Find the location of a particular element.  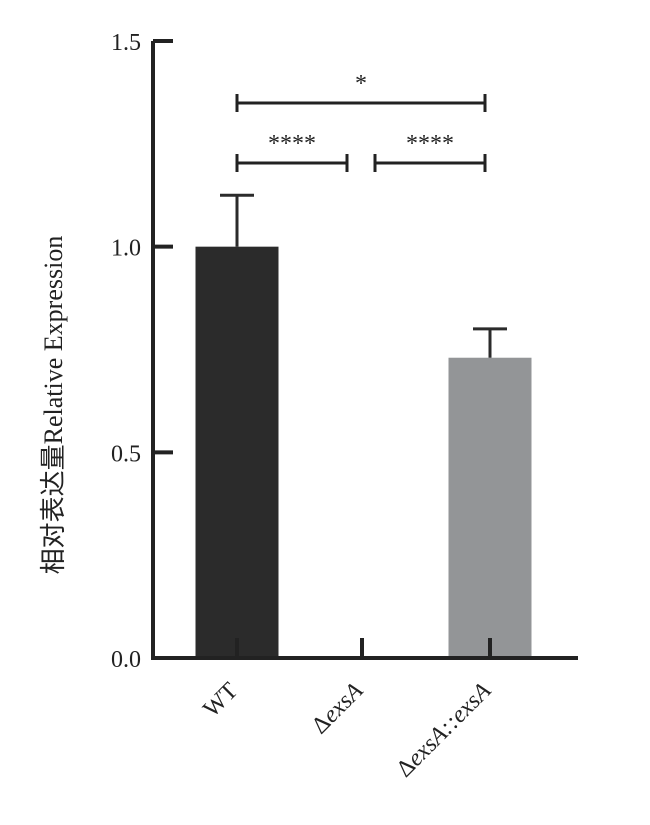

category-label-2: ΔexsA::exsA is located at coordinates (444, 730).